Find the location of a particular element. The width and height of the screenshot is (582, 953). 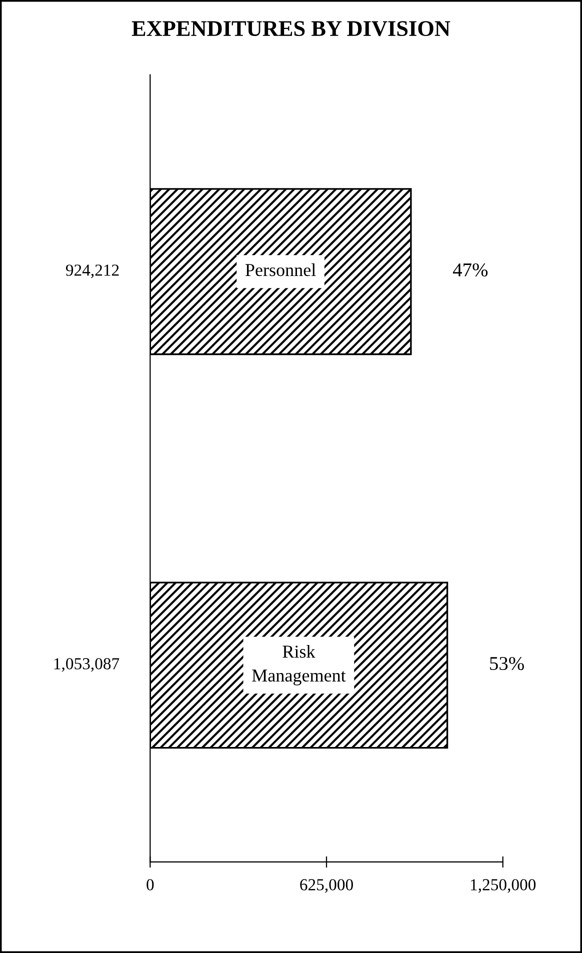

data-label: 924,212 is located at coordinates (92, 271).